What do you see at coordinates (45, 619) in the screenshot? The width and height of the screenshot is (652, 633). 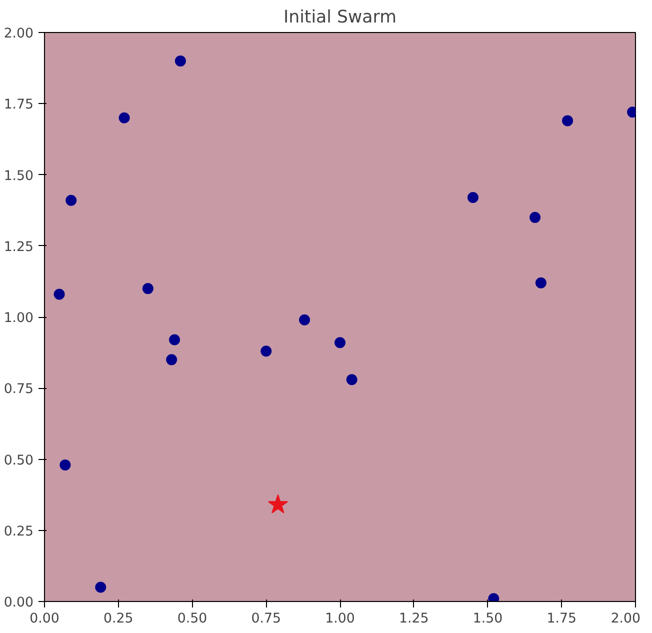 I see `x-tick-label: 0.00` at bounding box center [45, 619].